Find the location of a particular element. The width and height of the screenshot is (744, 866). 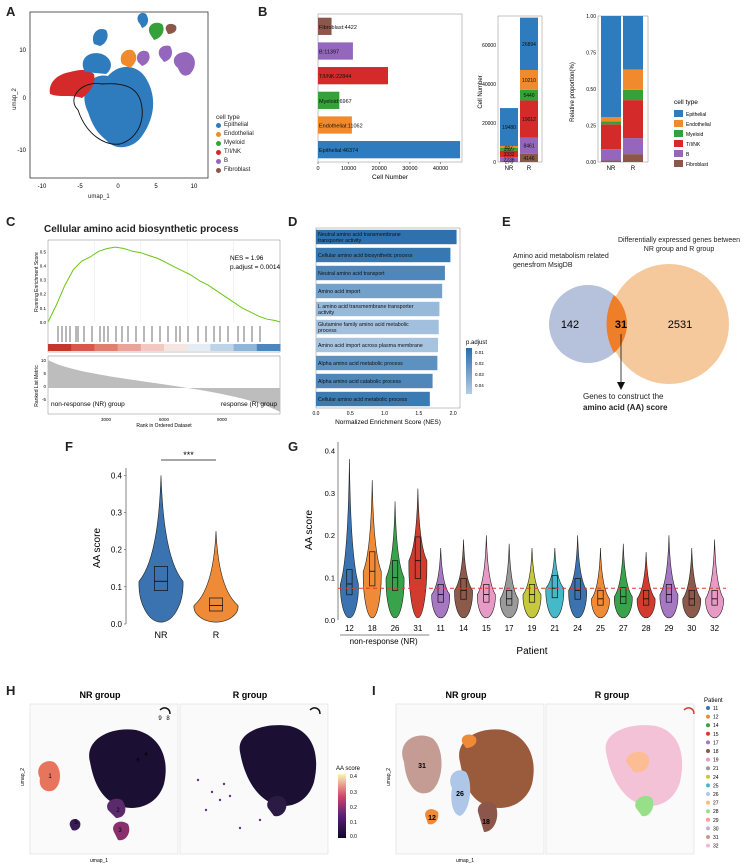

umap-i-title-r: R group is located at coordinates (612, 695).